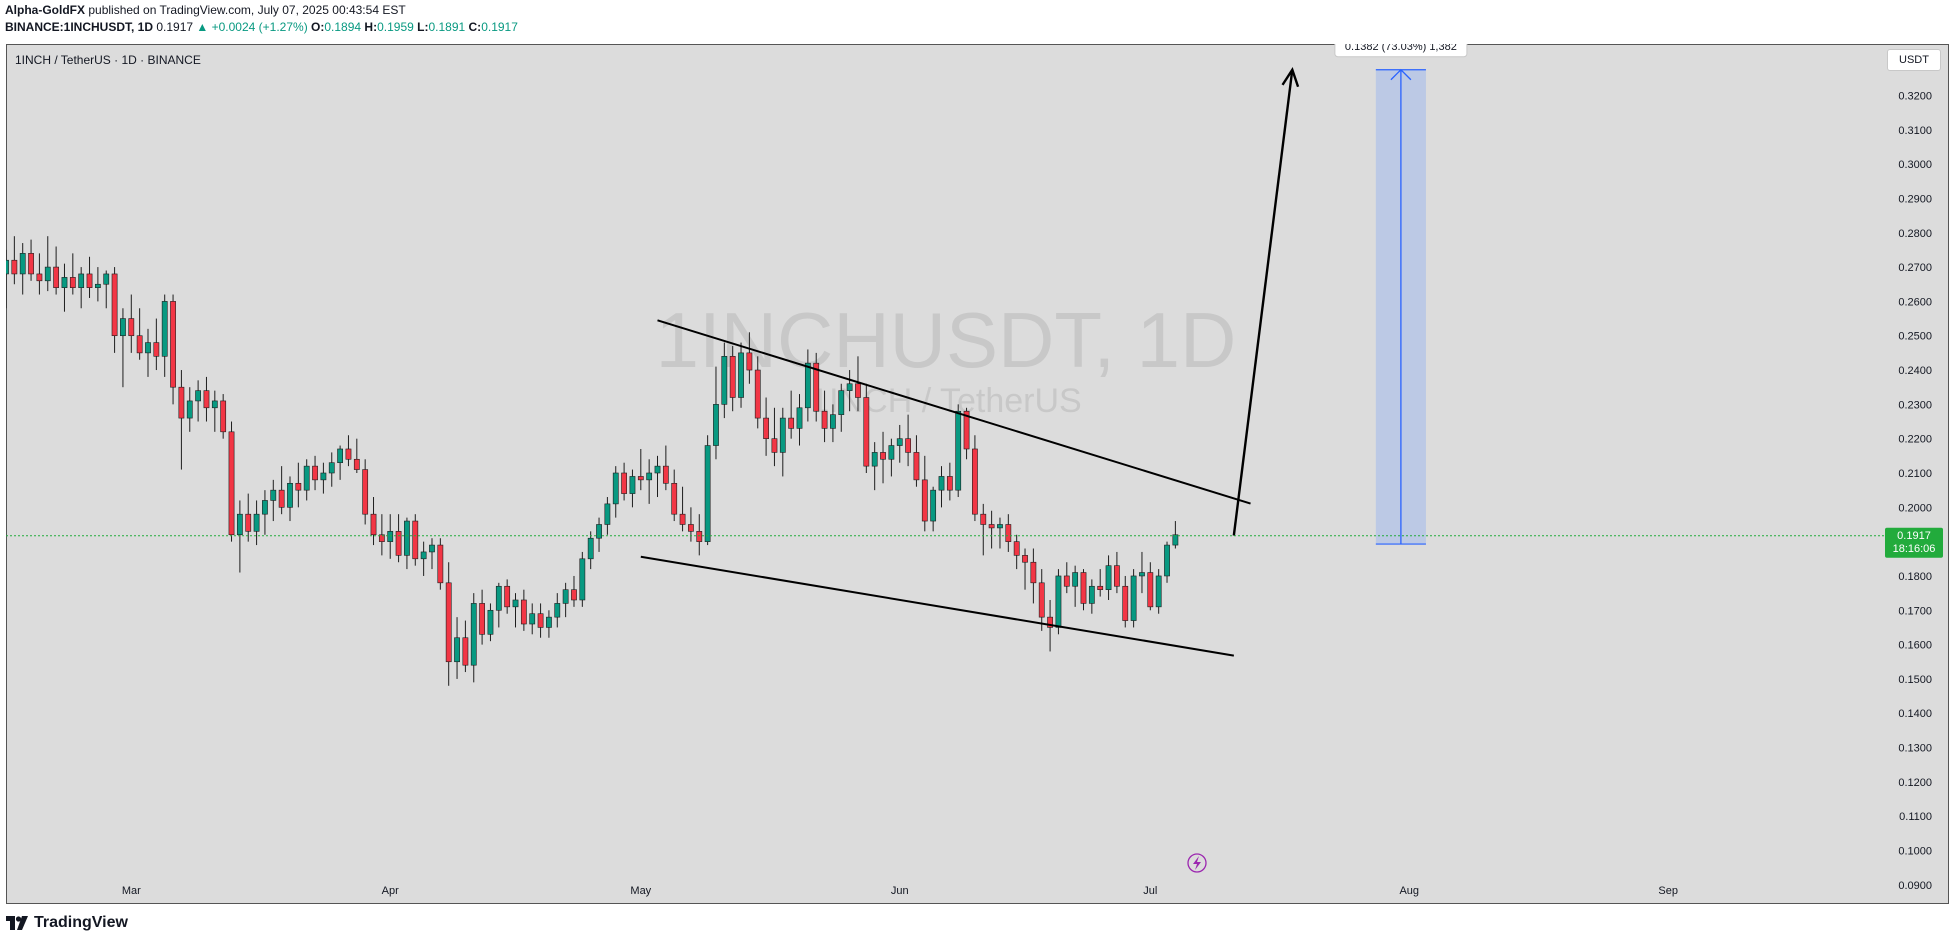  What do you see at coordinates (1915, 337) in the screenshot?
I see `y-tick-label: 0.2500` at bounding box center [1915, 337].